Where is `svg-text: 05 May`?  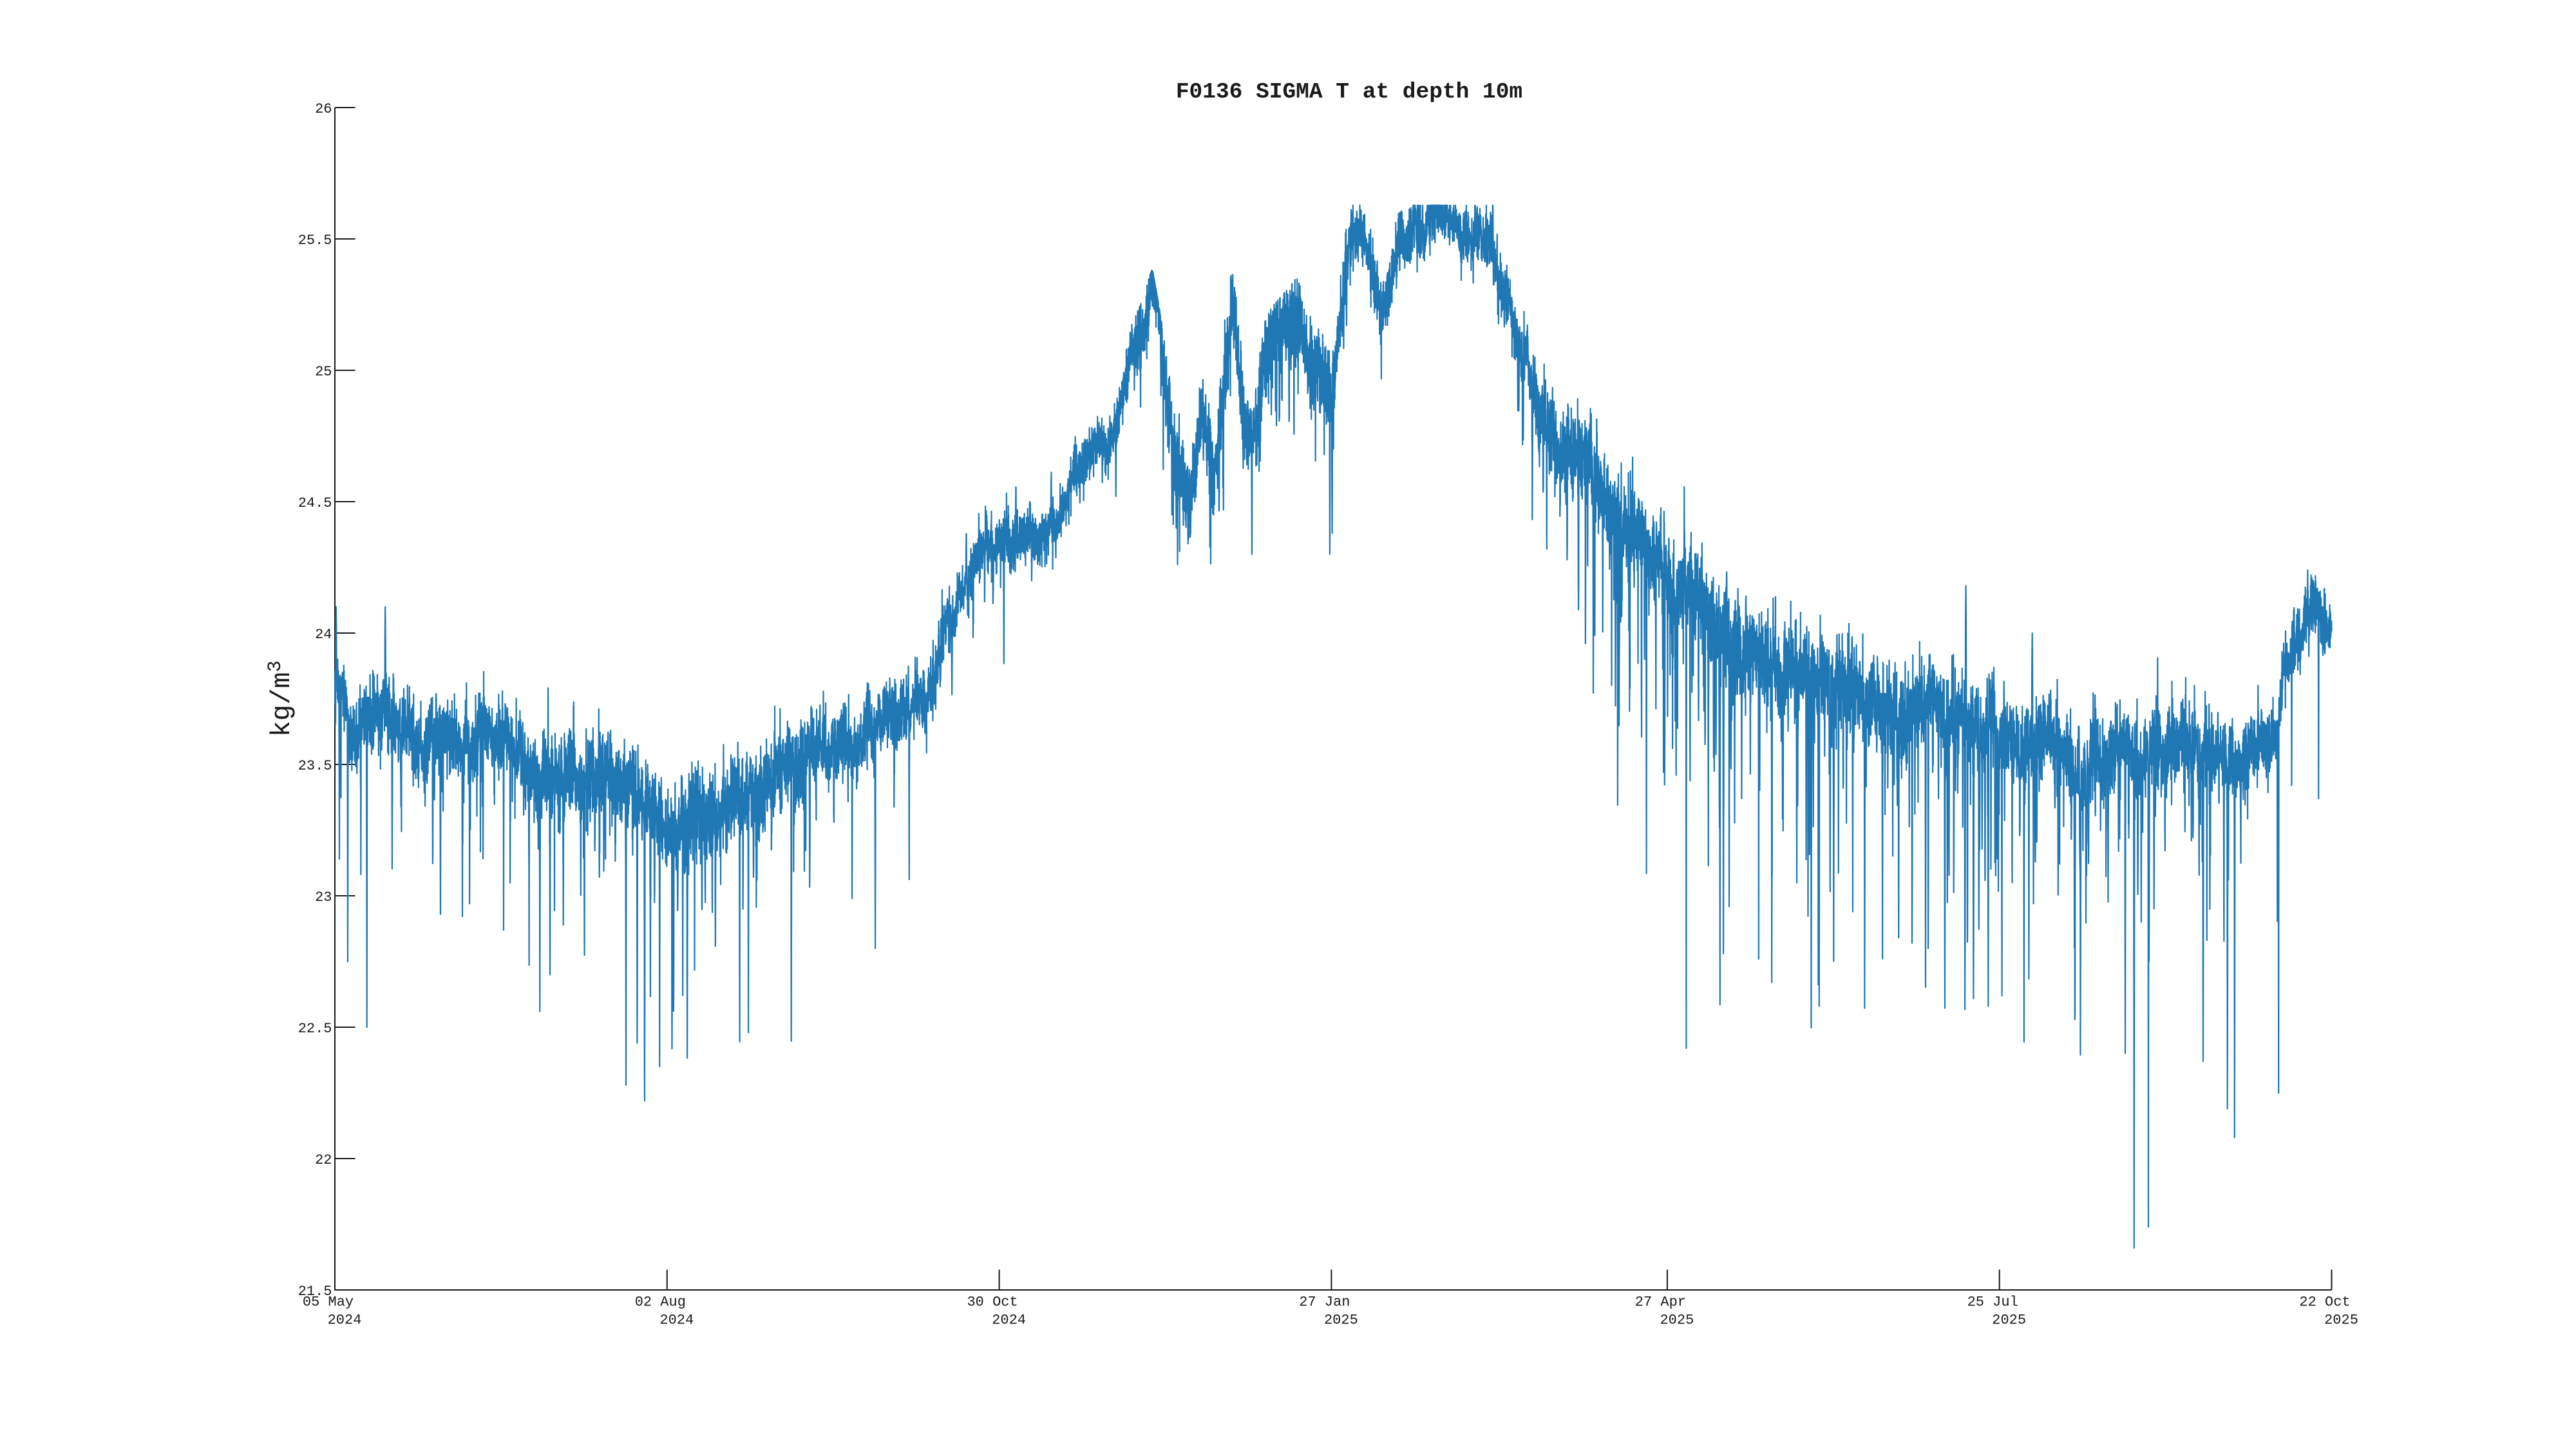
svg-text: 05 May is located at coordinates (328, 1302).